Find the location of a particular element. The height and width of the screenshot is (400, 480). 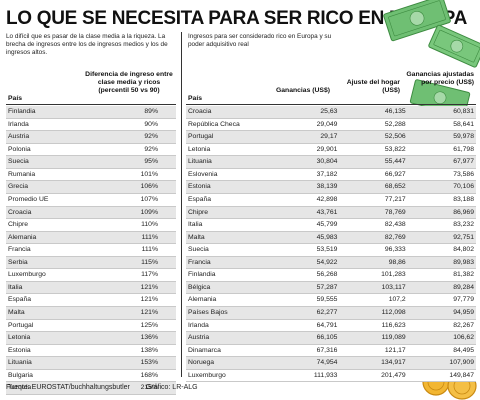

gap-value-cell: 125% is located at coordinates (129, 326).